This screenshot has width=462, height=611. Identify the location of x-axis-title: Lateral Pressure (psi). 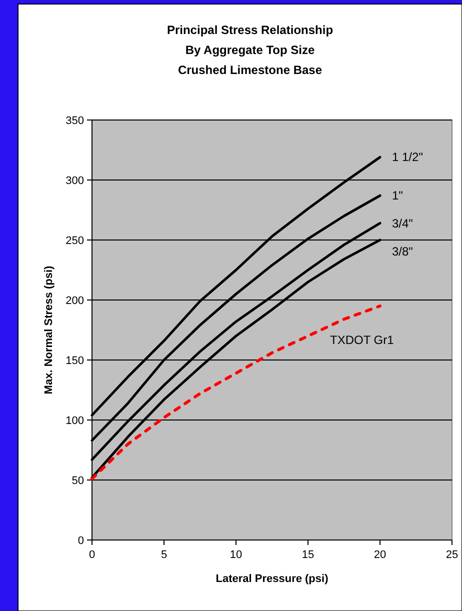
(272, 579).